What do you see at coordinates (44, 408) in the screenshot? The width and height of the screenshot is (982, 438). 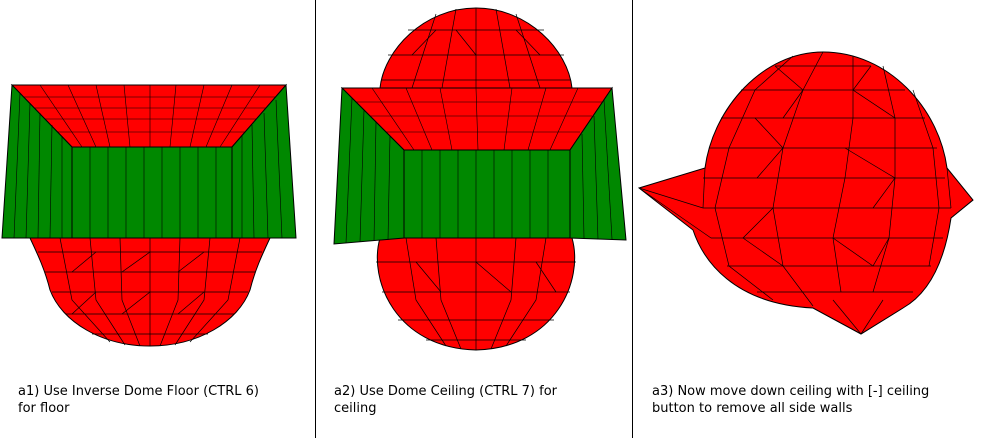 I see `caption-a1-line2: for floor` at bounding box center [44, 408].